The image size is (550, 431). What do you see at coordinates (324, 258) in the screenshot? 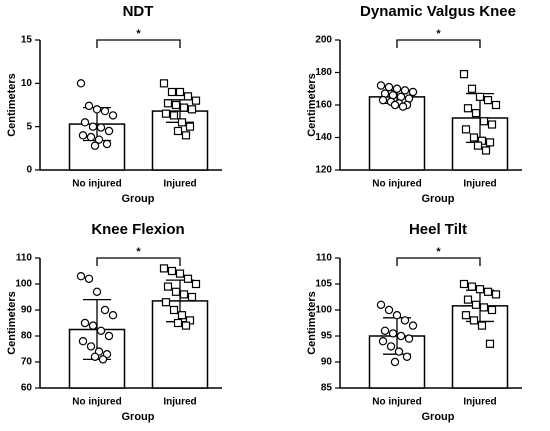
I see `y-tick-label: 110` at bounding box center [324, 258].